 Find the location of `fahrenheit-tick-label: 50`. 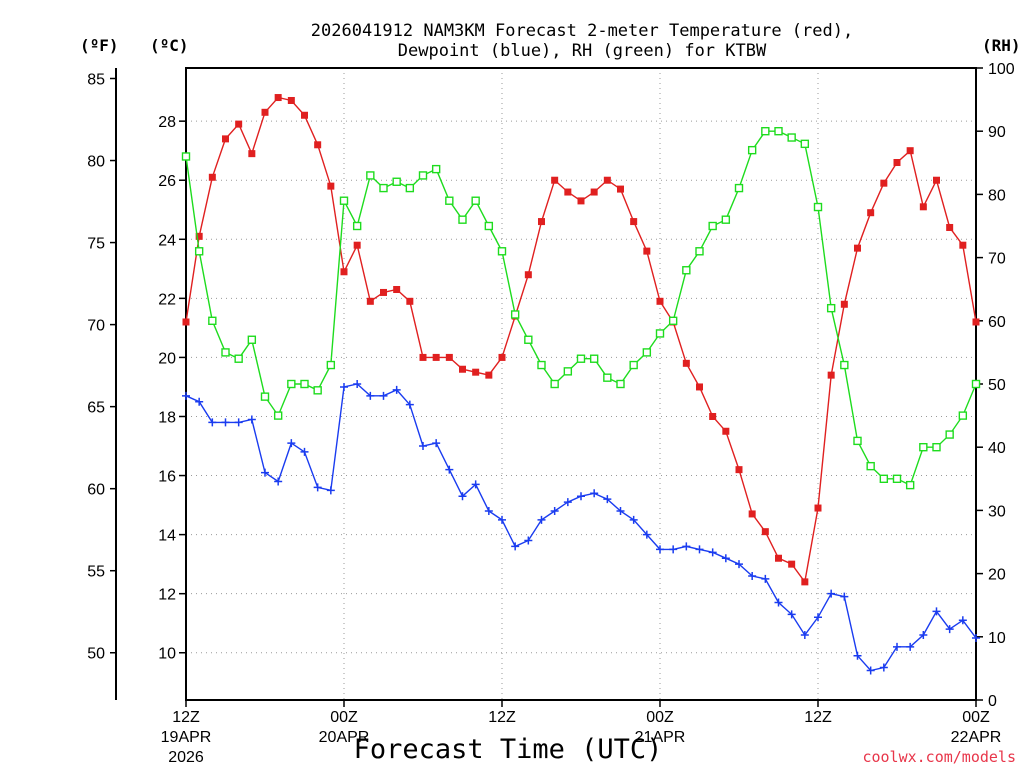

fahrenheit-tick-label: 50 is located at coordinates (96, 654).